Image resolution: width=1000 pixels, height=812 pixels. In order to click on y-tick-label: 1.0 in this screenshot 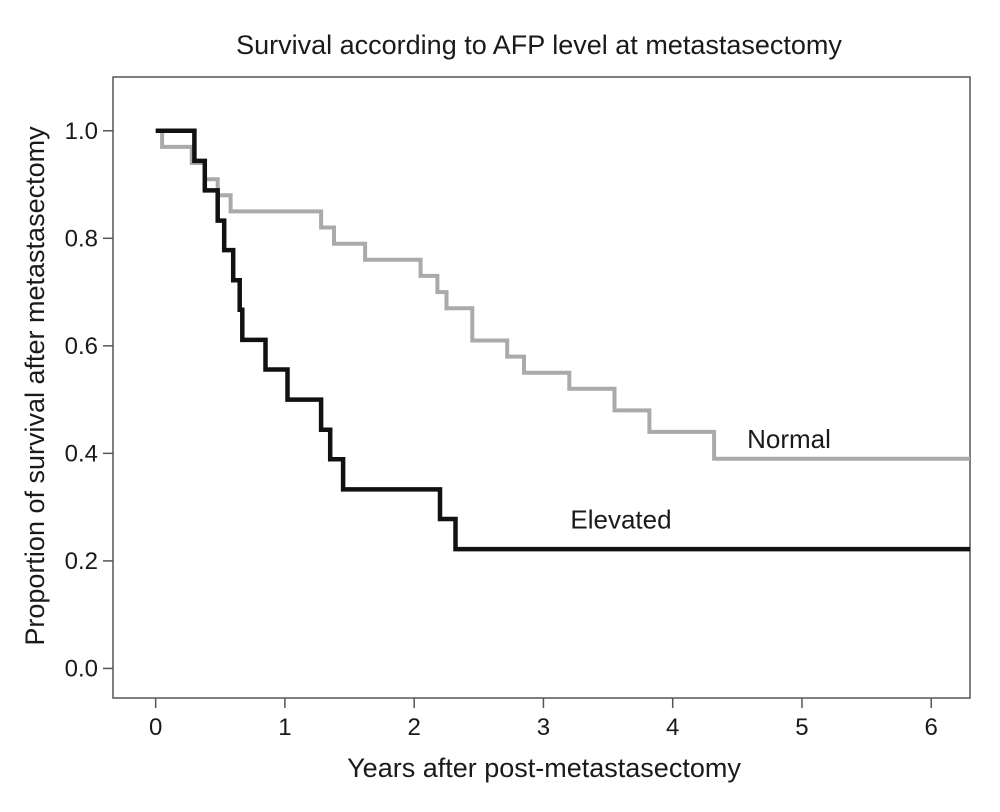, I will do `click(81, 131)`.